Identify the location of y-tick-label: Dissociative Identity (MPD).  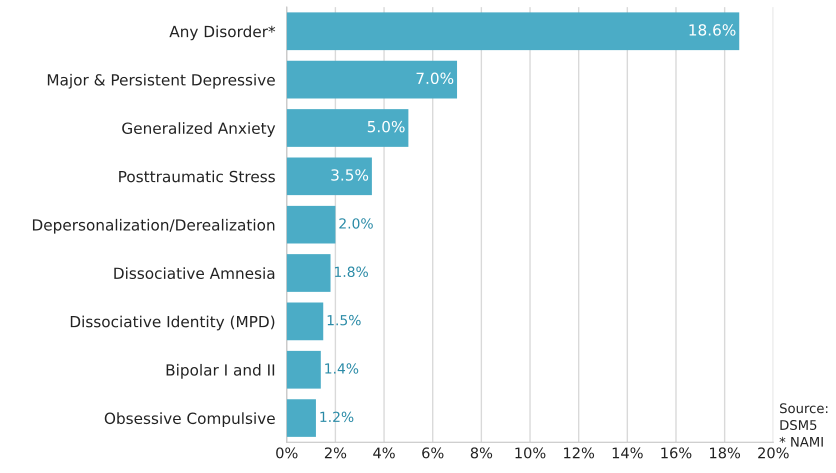
(172, 323).